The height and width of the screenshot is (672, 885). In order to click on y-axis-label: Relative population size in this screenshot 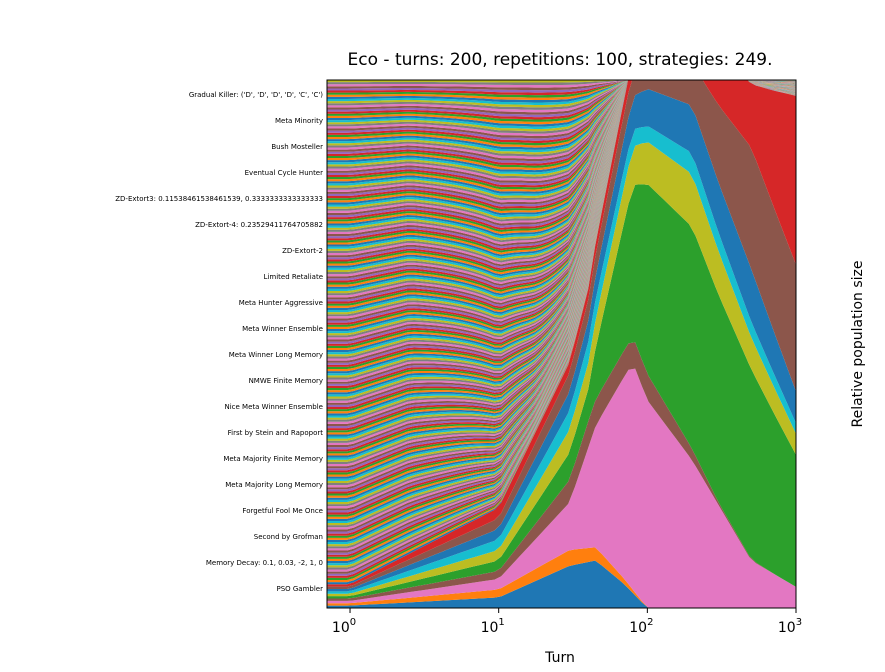, I will do `click(858, 343)`.